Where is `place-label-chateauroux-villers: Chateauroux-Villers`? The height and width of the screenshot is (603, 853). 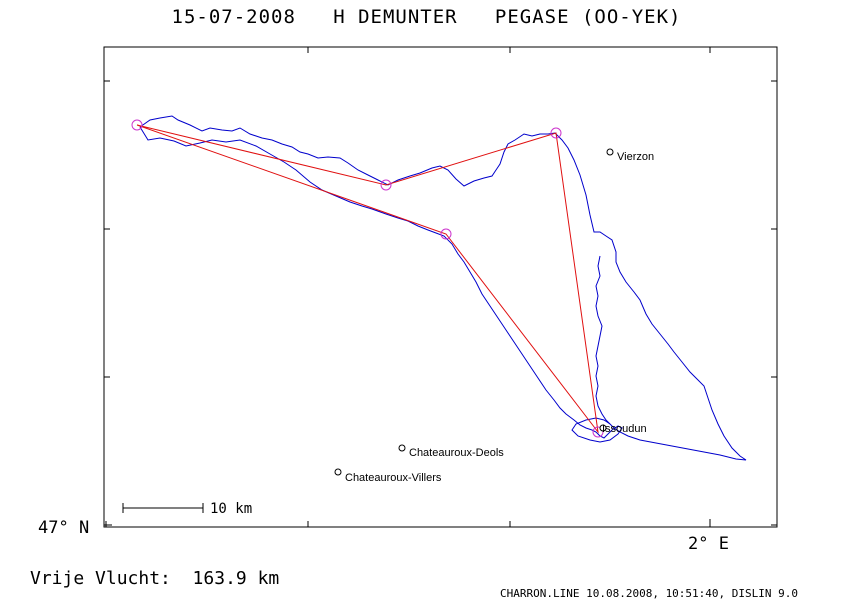 place-label-chateauroux-villers: Chateauroux-Villers is located at coordinates (393, 478).